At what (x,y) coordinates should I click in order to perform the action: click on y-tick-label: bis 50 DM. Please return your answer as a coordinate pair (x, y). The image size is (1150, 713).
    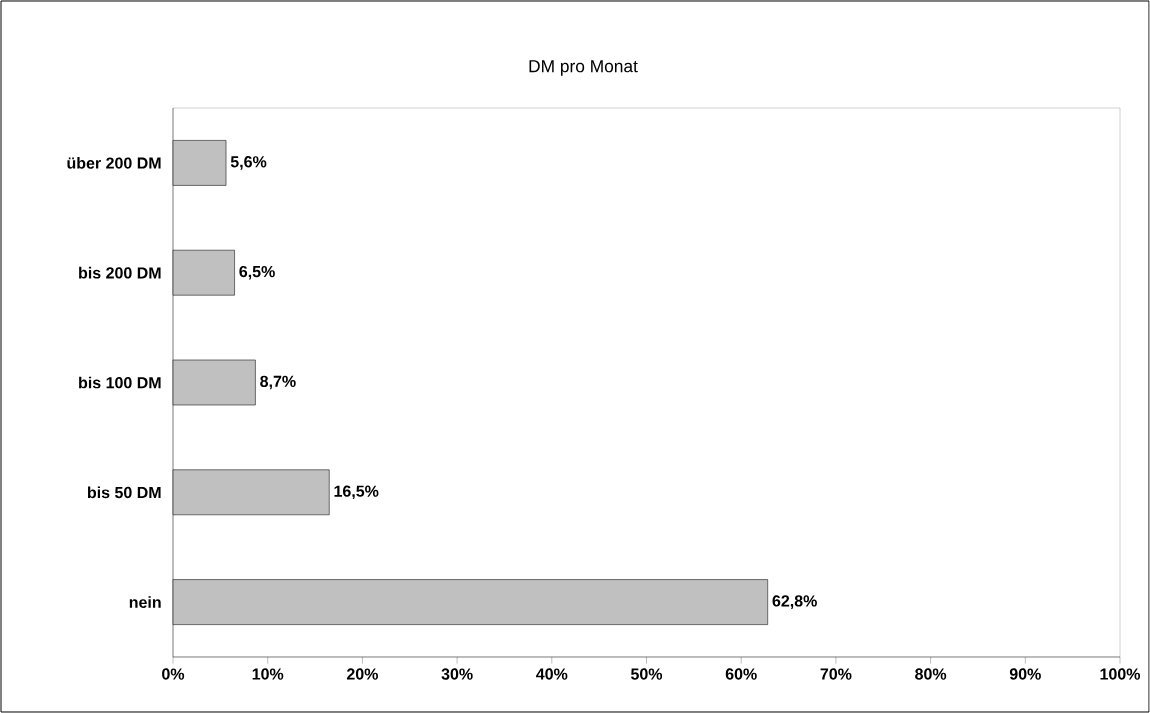
    Looking at the image, I should click on (124, 492).